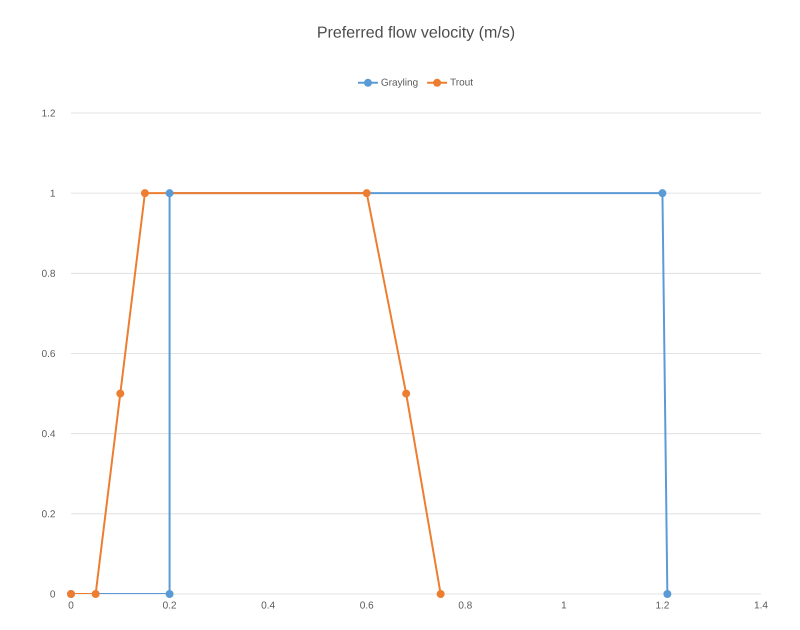 The image size is (800, 630). I want to click on y-tick-label: 1, so click(52, 193).